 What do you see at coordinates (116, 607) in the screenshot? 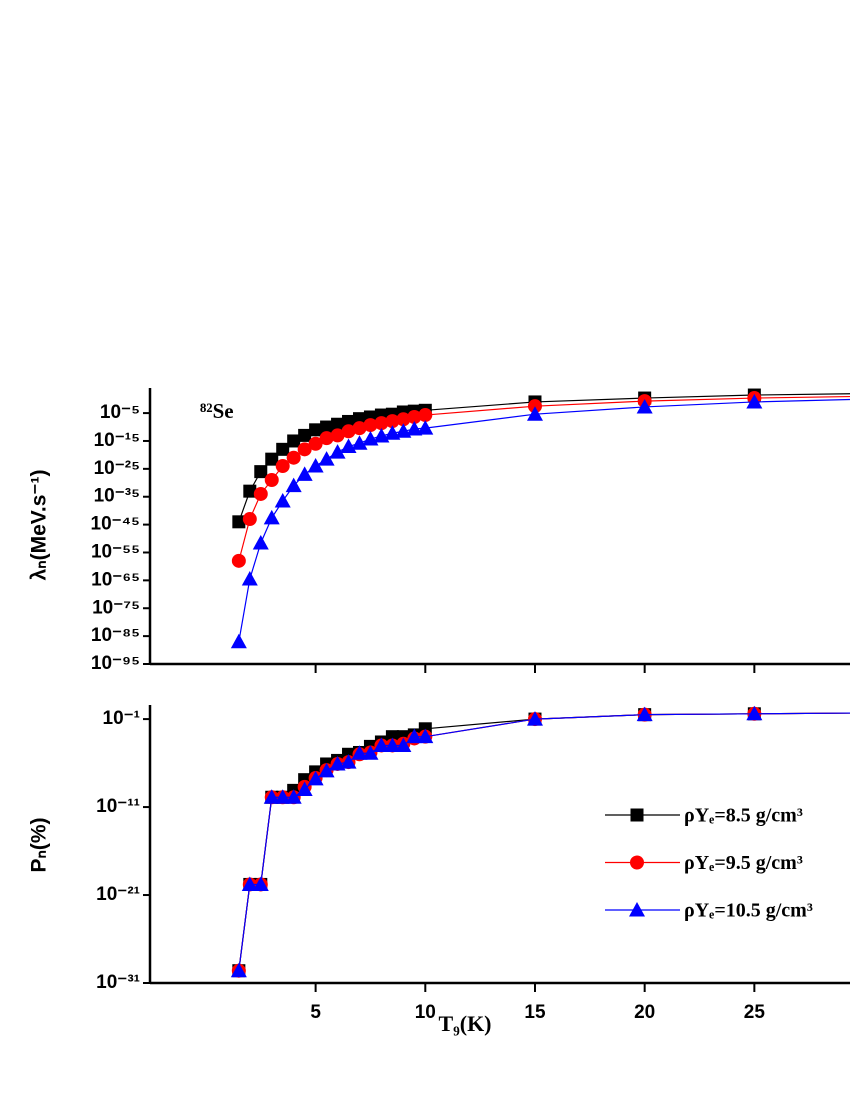
I see `y-tick-label: 10⁻⁷⁵` at bounding box center [116, 607].